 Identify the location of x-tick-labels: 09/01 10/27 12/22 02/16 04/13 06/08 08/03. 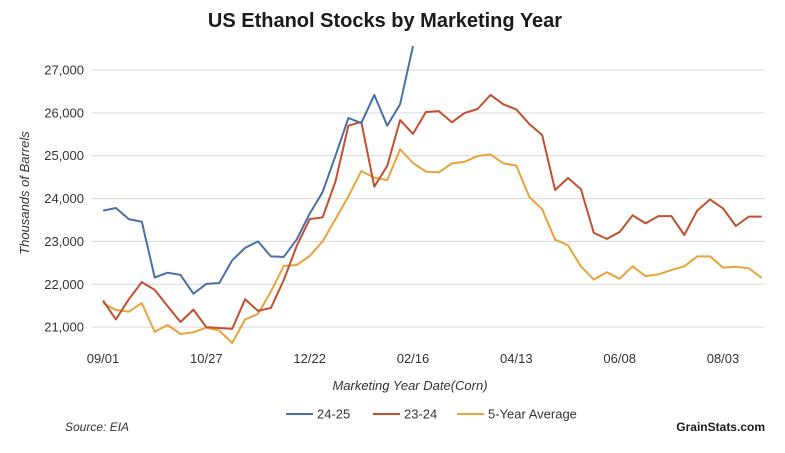
(413, 358).